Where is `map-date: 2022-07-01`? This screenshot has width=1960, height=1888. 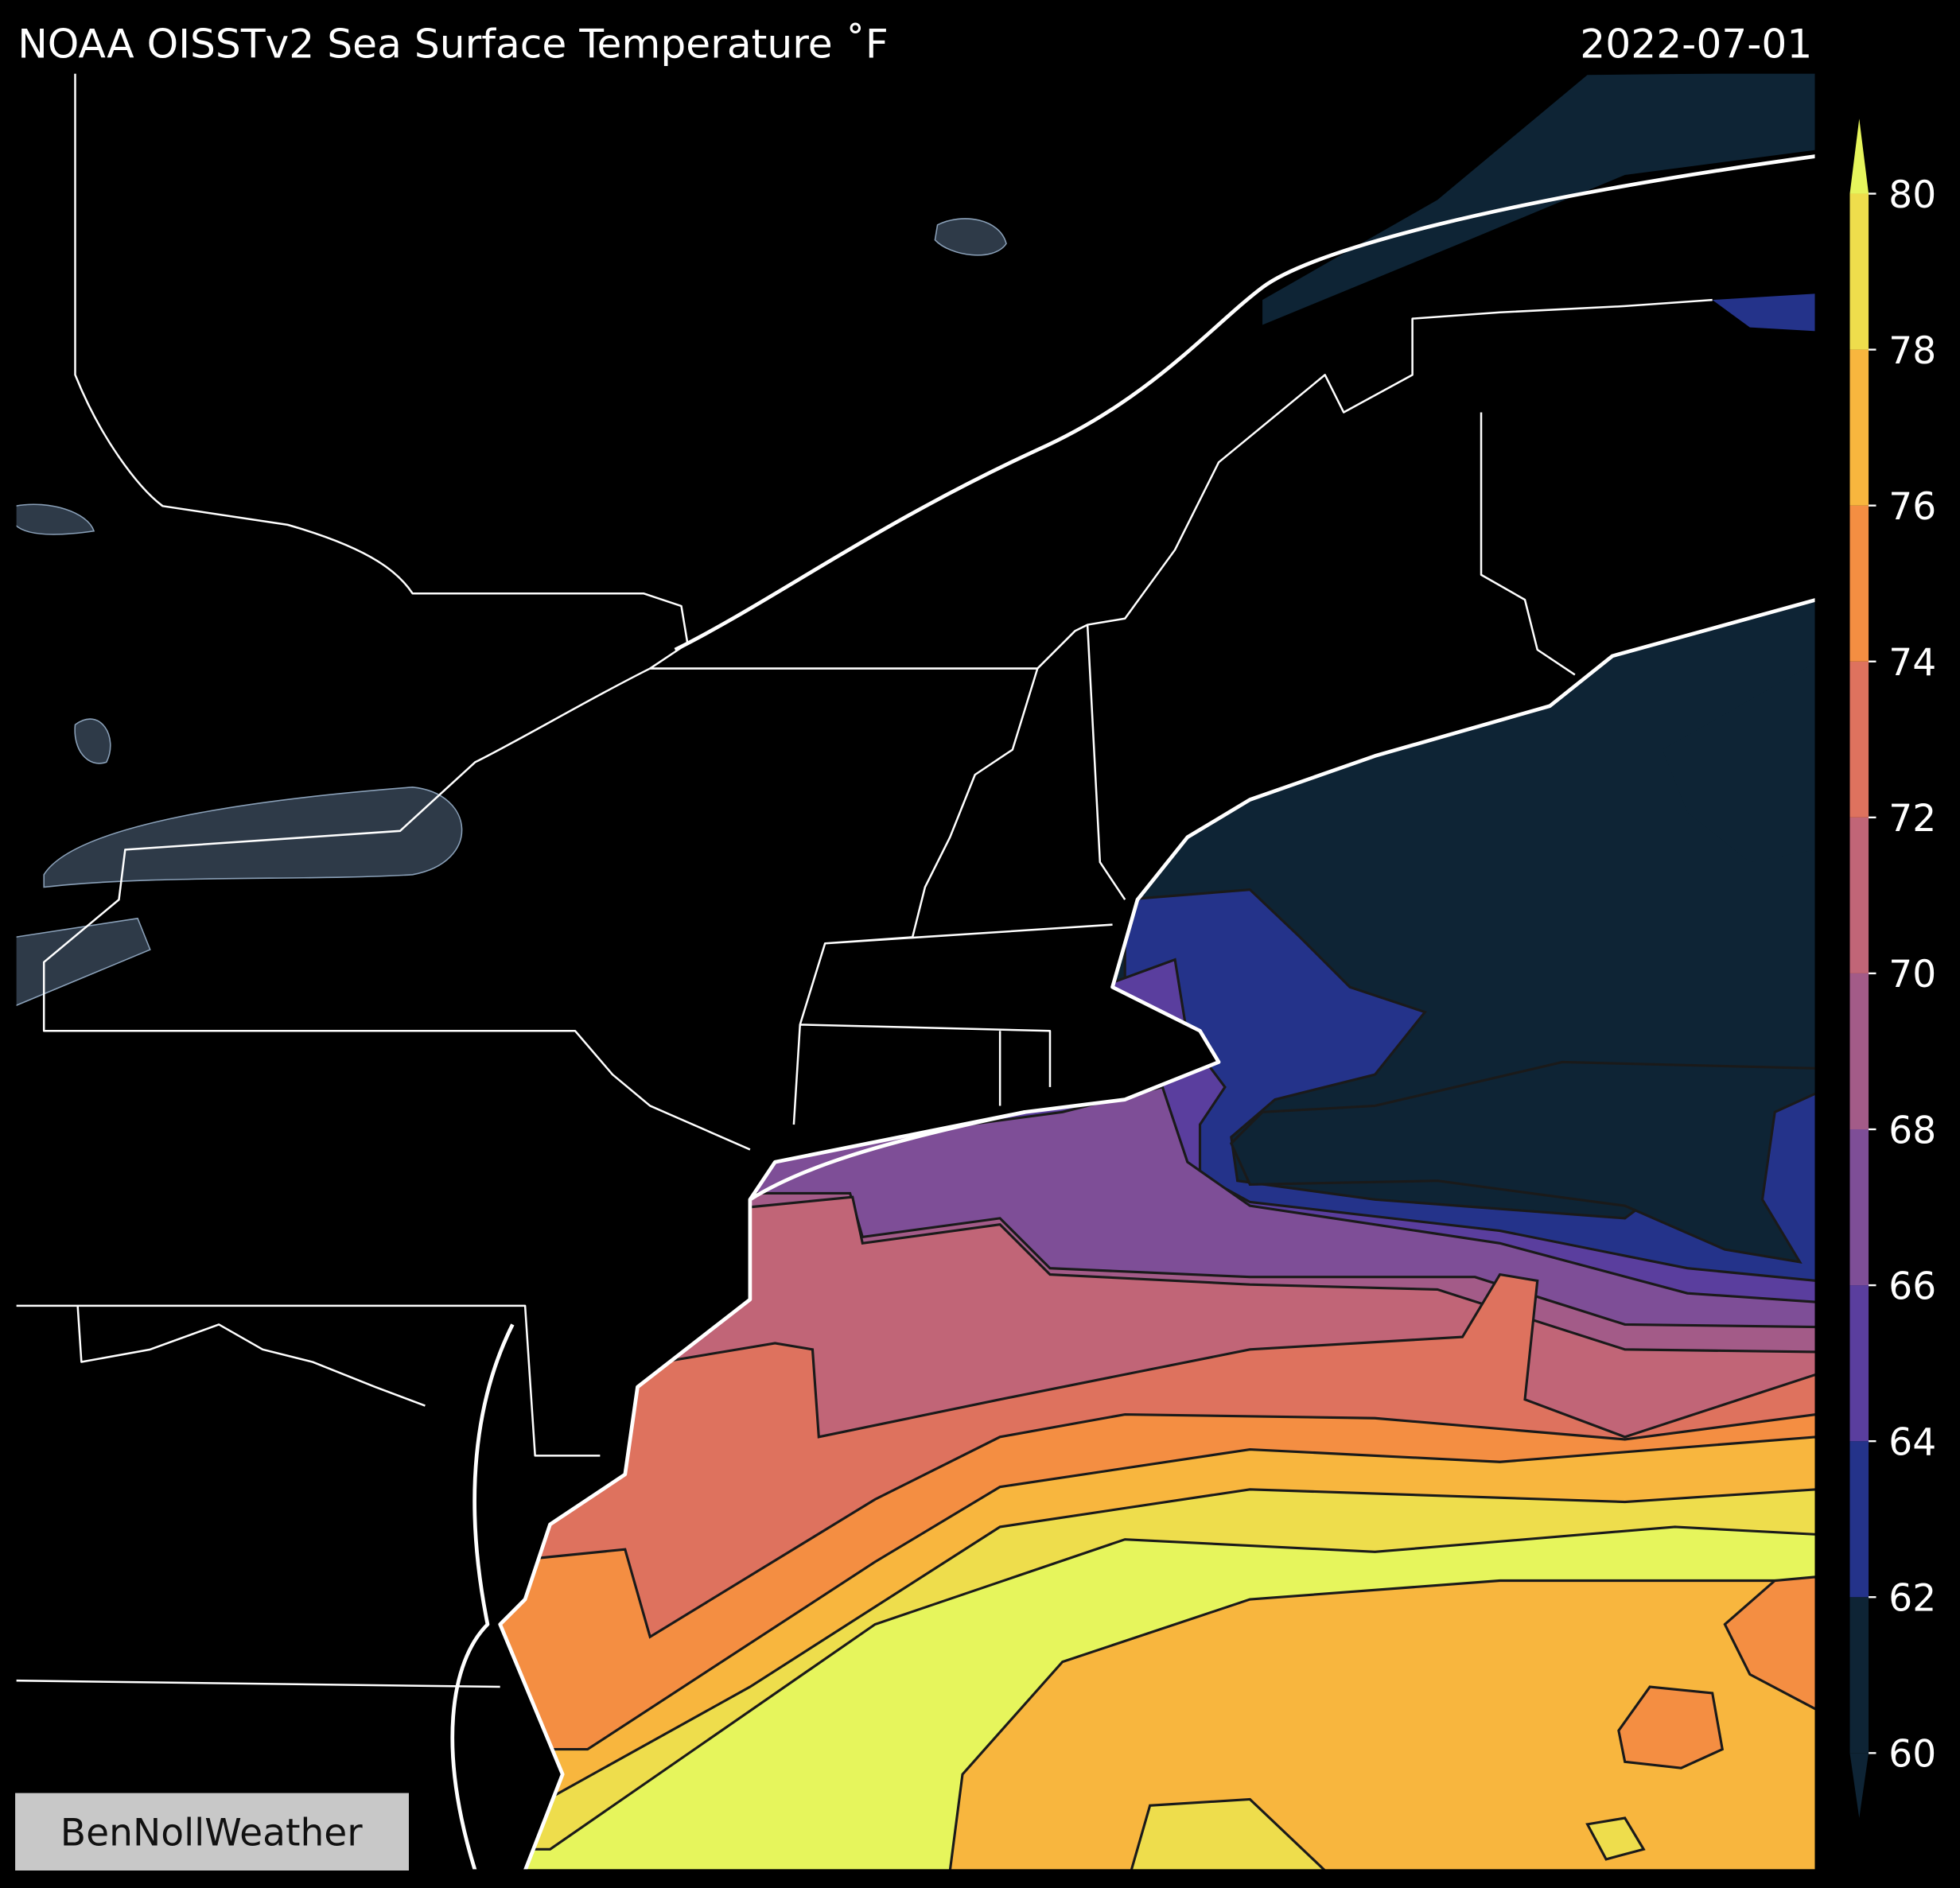
map-date: 2022-07-01 is located at coordinates (1696, 43).